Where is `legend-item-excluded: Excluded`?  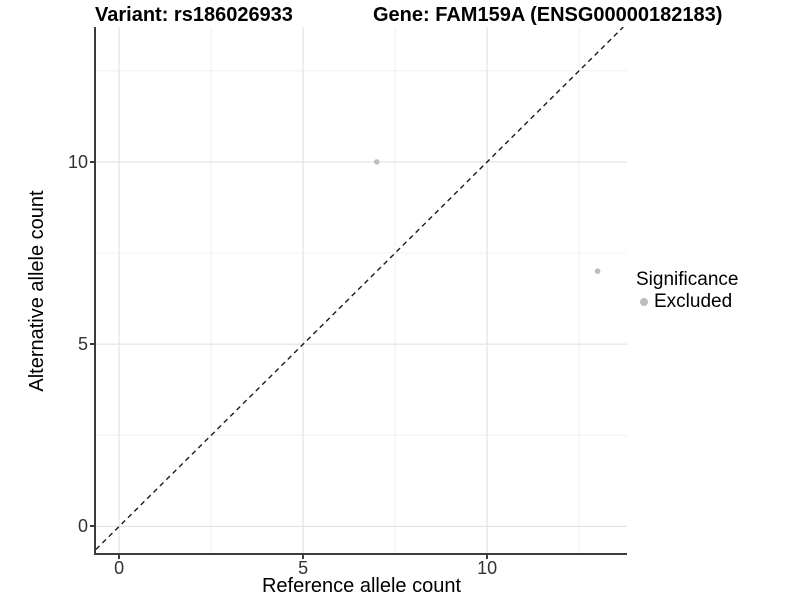 legend-item-excluded: Excluded is located at coordinates (716, 302).